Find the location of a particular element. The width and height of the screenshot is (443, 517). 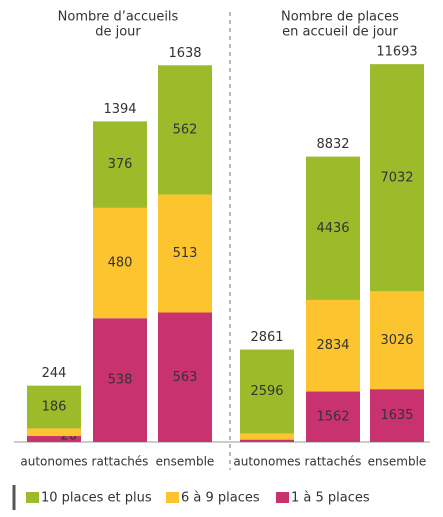

value-label: 1562 is located at coordinates (332, 416).